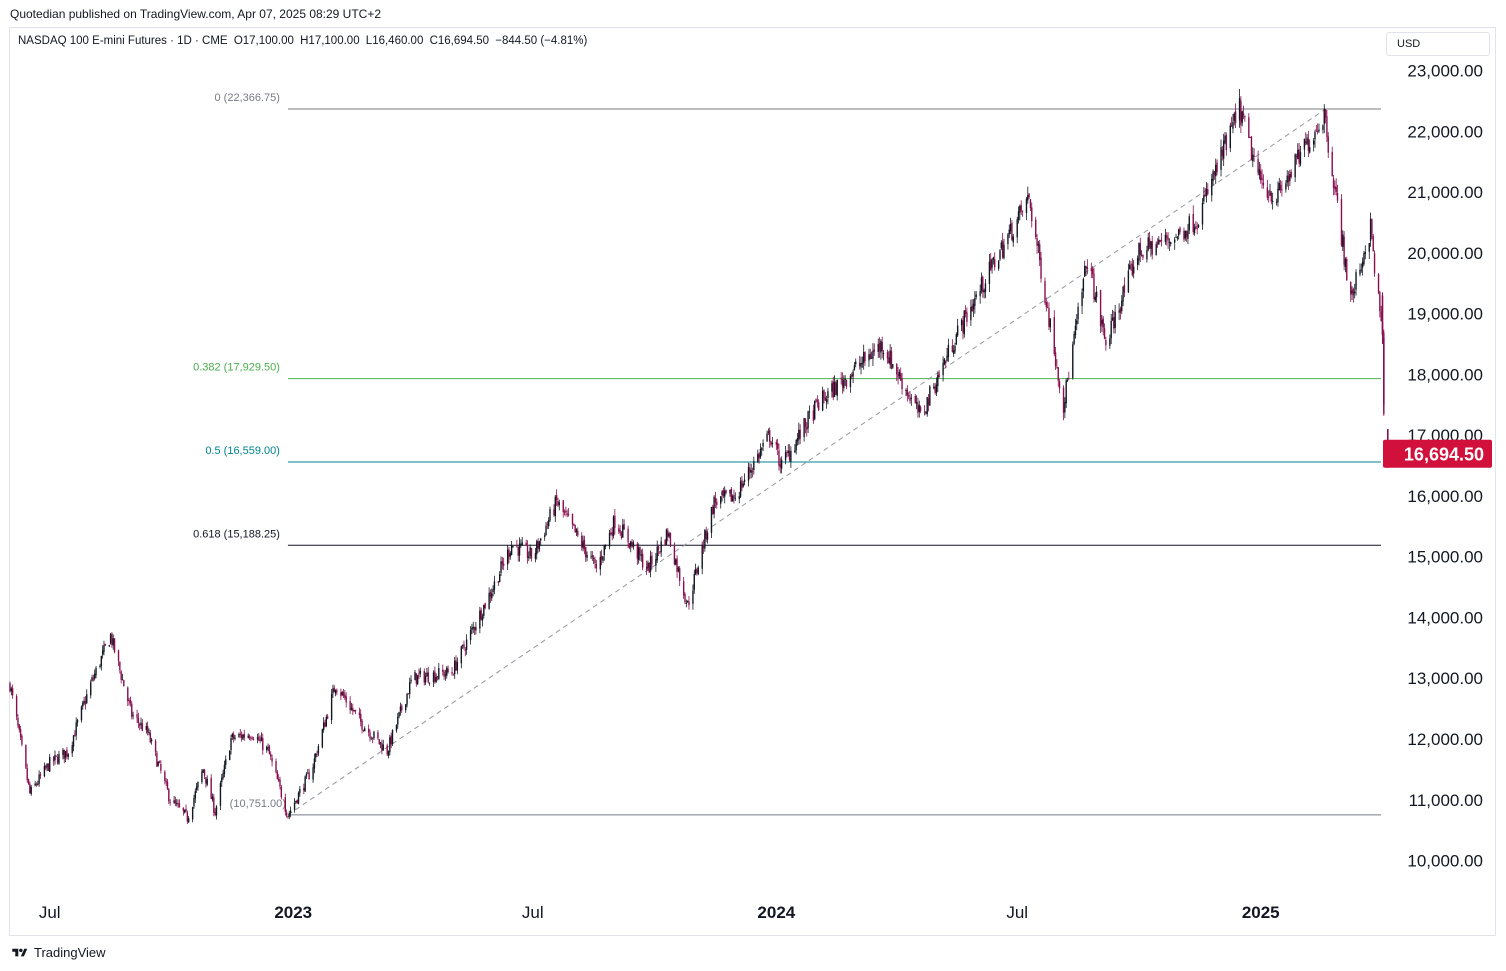 This screenshot has height=971, width=1506. Describe the element at coordinates (1446, 800) in the screenshot. I see `price-tick-label: 11,000.00` at that location.